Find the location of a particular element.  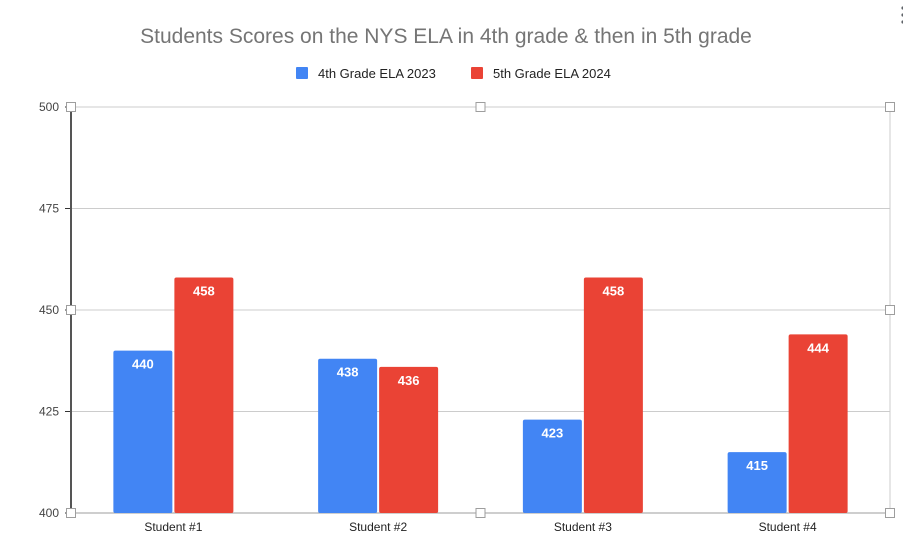

x-tick-label: Student #4 is located at coordinates (788, 527).